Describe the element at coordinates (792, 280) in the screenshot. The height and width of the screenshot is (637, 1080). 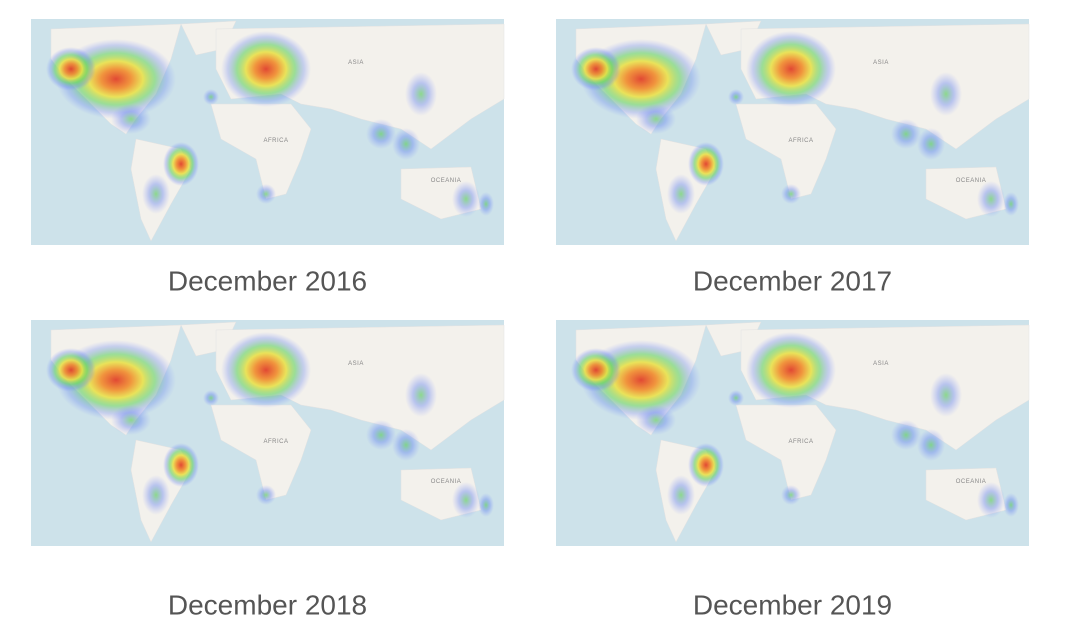
I see `caption: December 2017` at that location.